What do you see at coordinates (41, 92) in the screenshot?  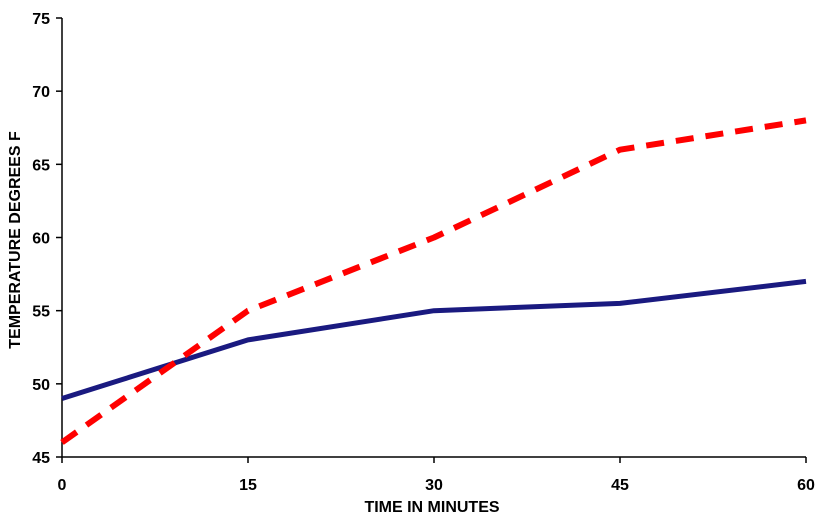 I see `y-tick-label: 70` at bounding box center [41, 92].